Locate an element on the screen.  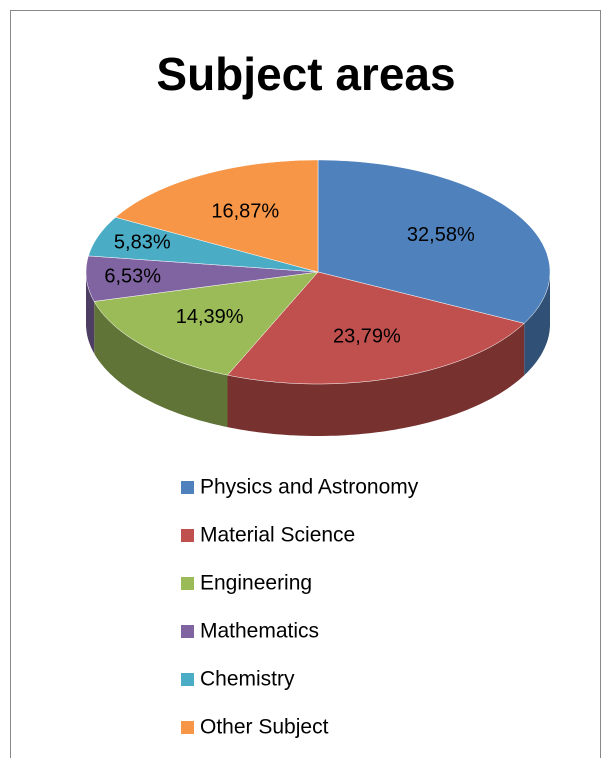
data-label: 16,87% is located at coordinates (245, 211).